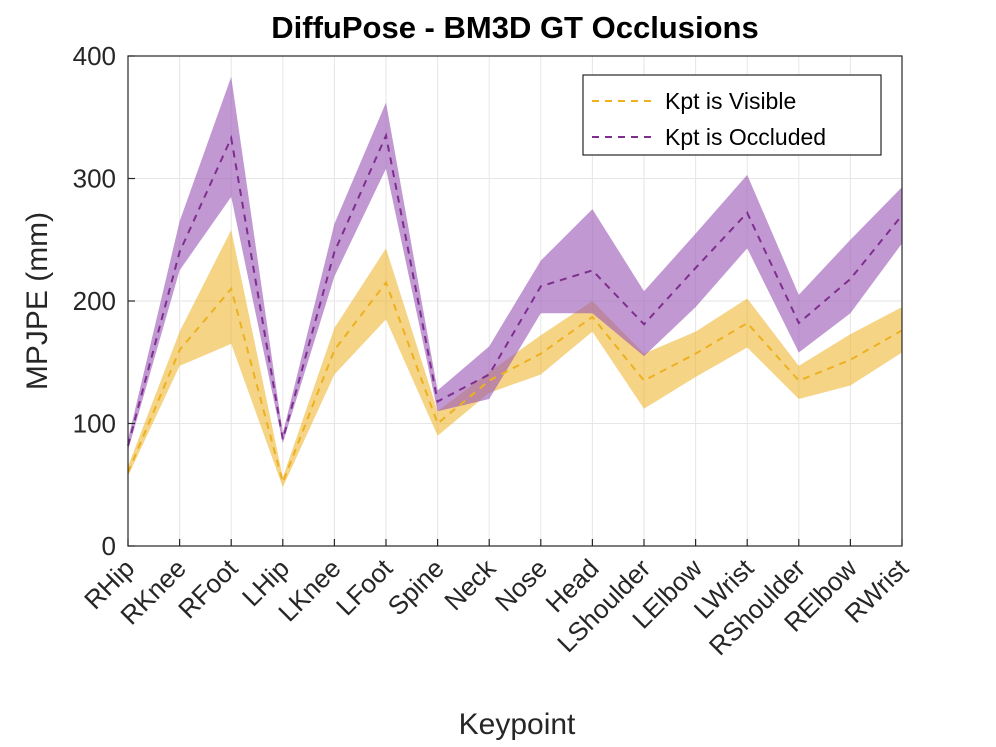  I want to click on y-tick-label: 200, so click(94, 301).